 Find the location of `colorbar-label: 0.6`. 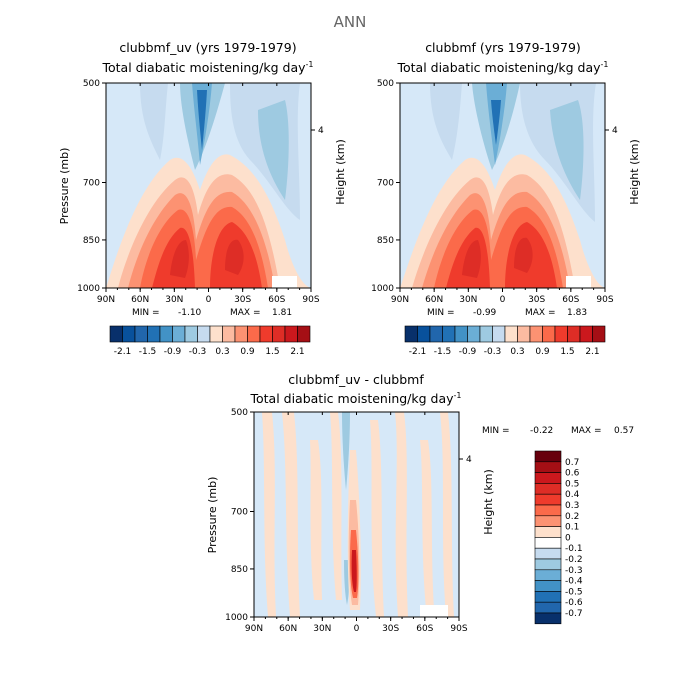

colorbar-label: 0.6 is located at coordinates (572, 474).